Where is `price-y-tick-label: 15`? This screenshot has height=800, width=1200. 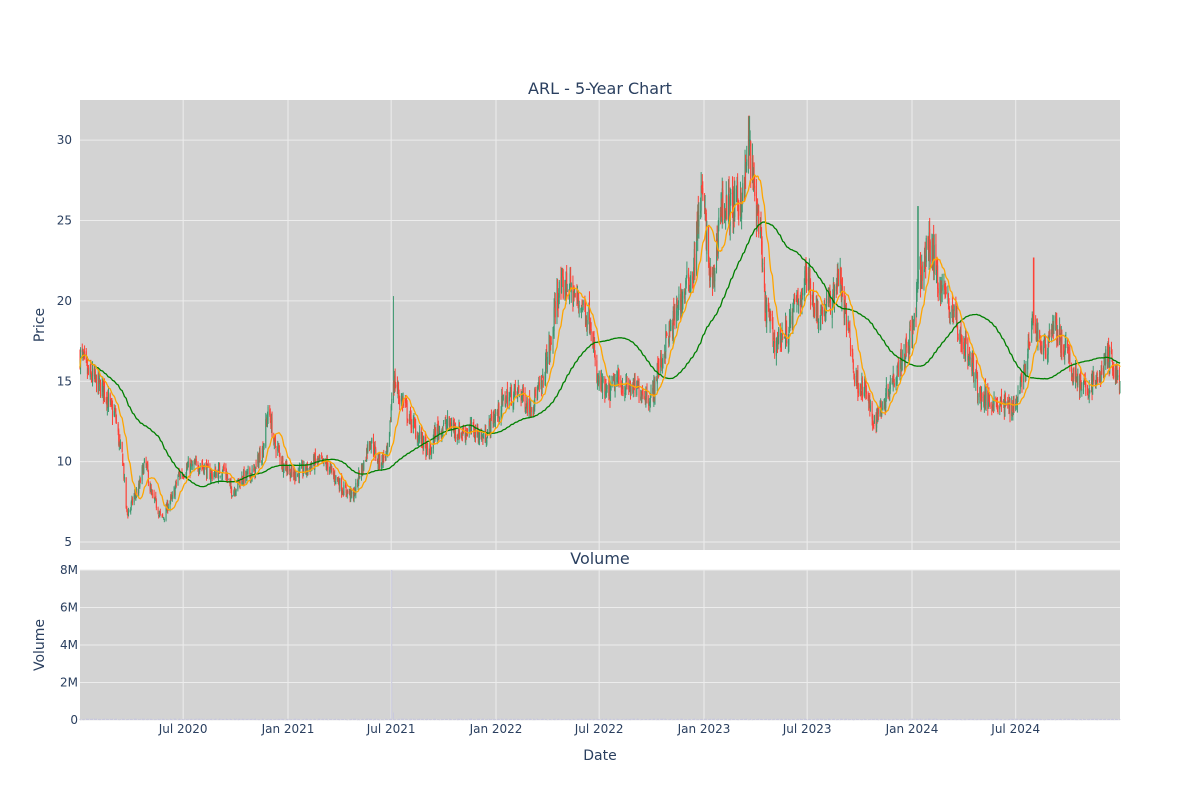
price-y-tick-label: 15 is located at coordinates (64, 381).